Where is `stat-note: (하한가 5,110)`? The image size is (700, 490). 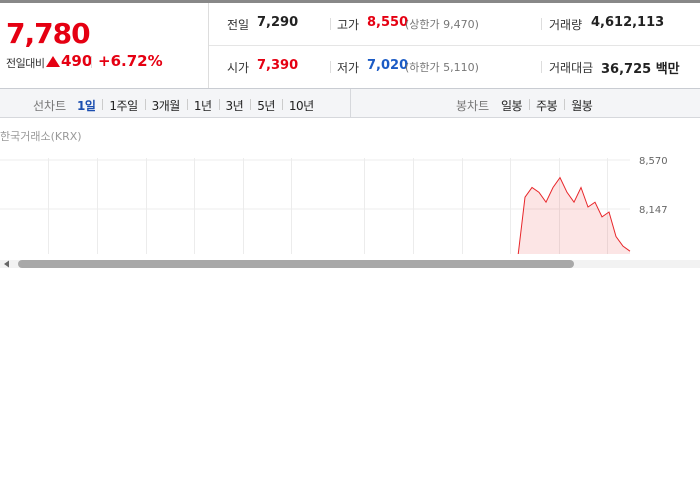
stat-note: (하한가 5,110) is located at coordinates (442, 67).